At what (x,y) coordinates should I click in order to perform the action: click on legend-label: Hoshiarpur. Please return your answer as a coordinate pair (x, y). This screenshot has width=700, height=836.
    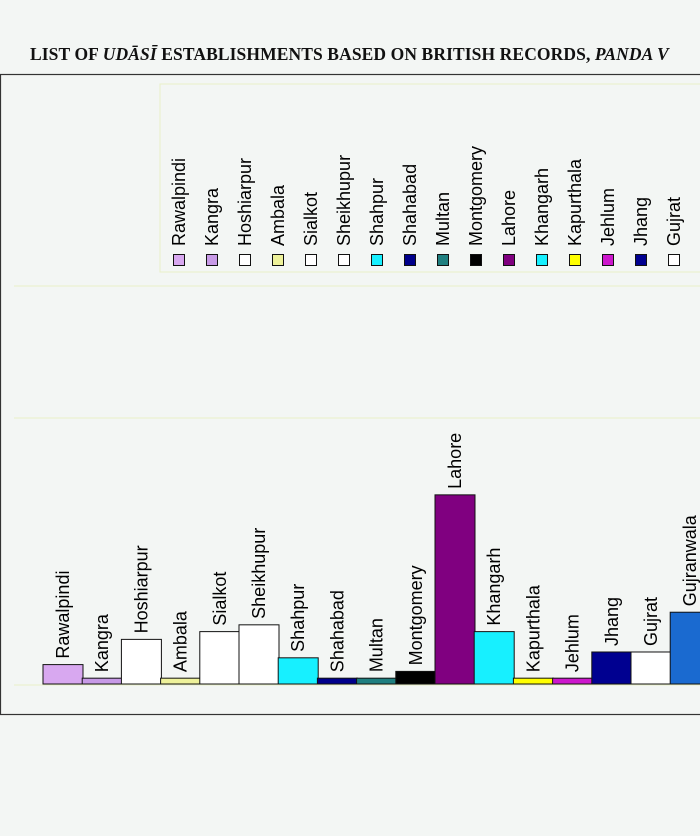
    Looking at the image, I should click on (245, 202).